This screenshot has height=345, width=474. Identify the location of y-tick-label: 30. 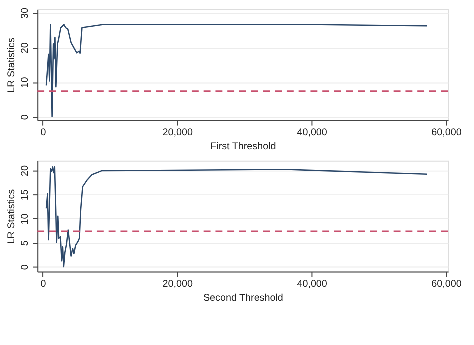
(26, 13).